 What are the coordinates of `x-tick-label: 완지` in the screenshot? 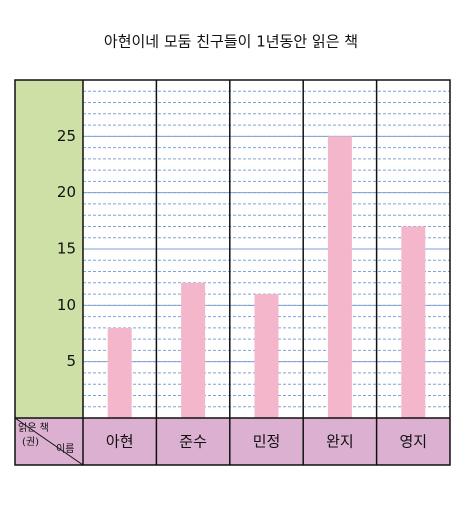 It's located at (340, 442).